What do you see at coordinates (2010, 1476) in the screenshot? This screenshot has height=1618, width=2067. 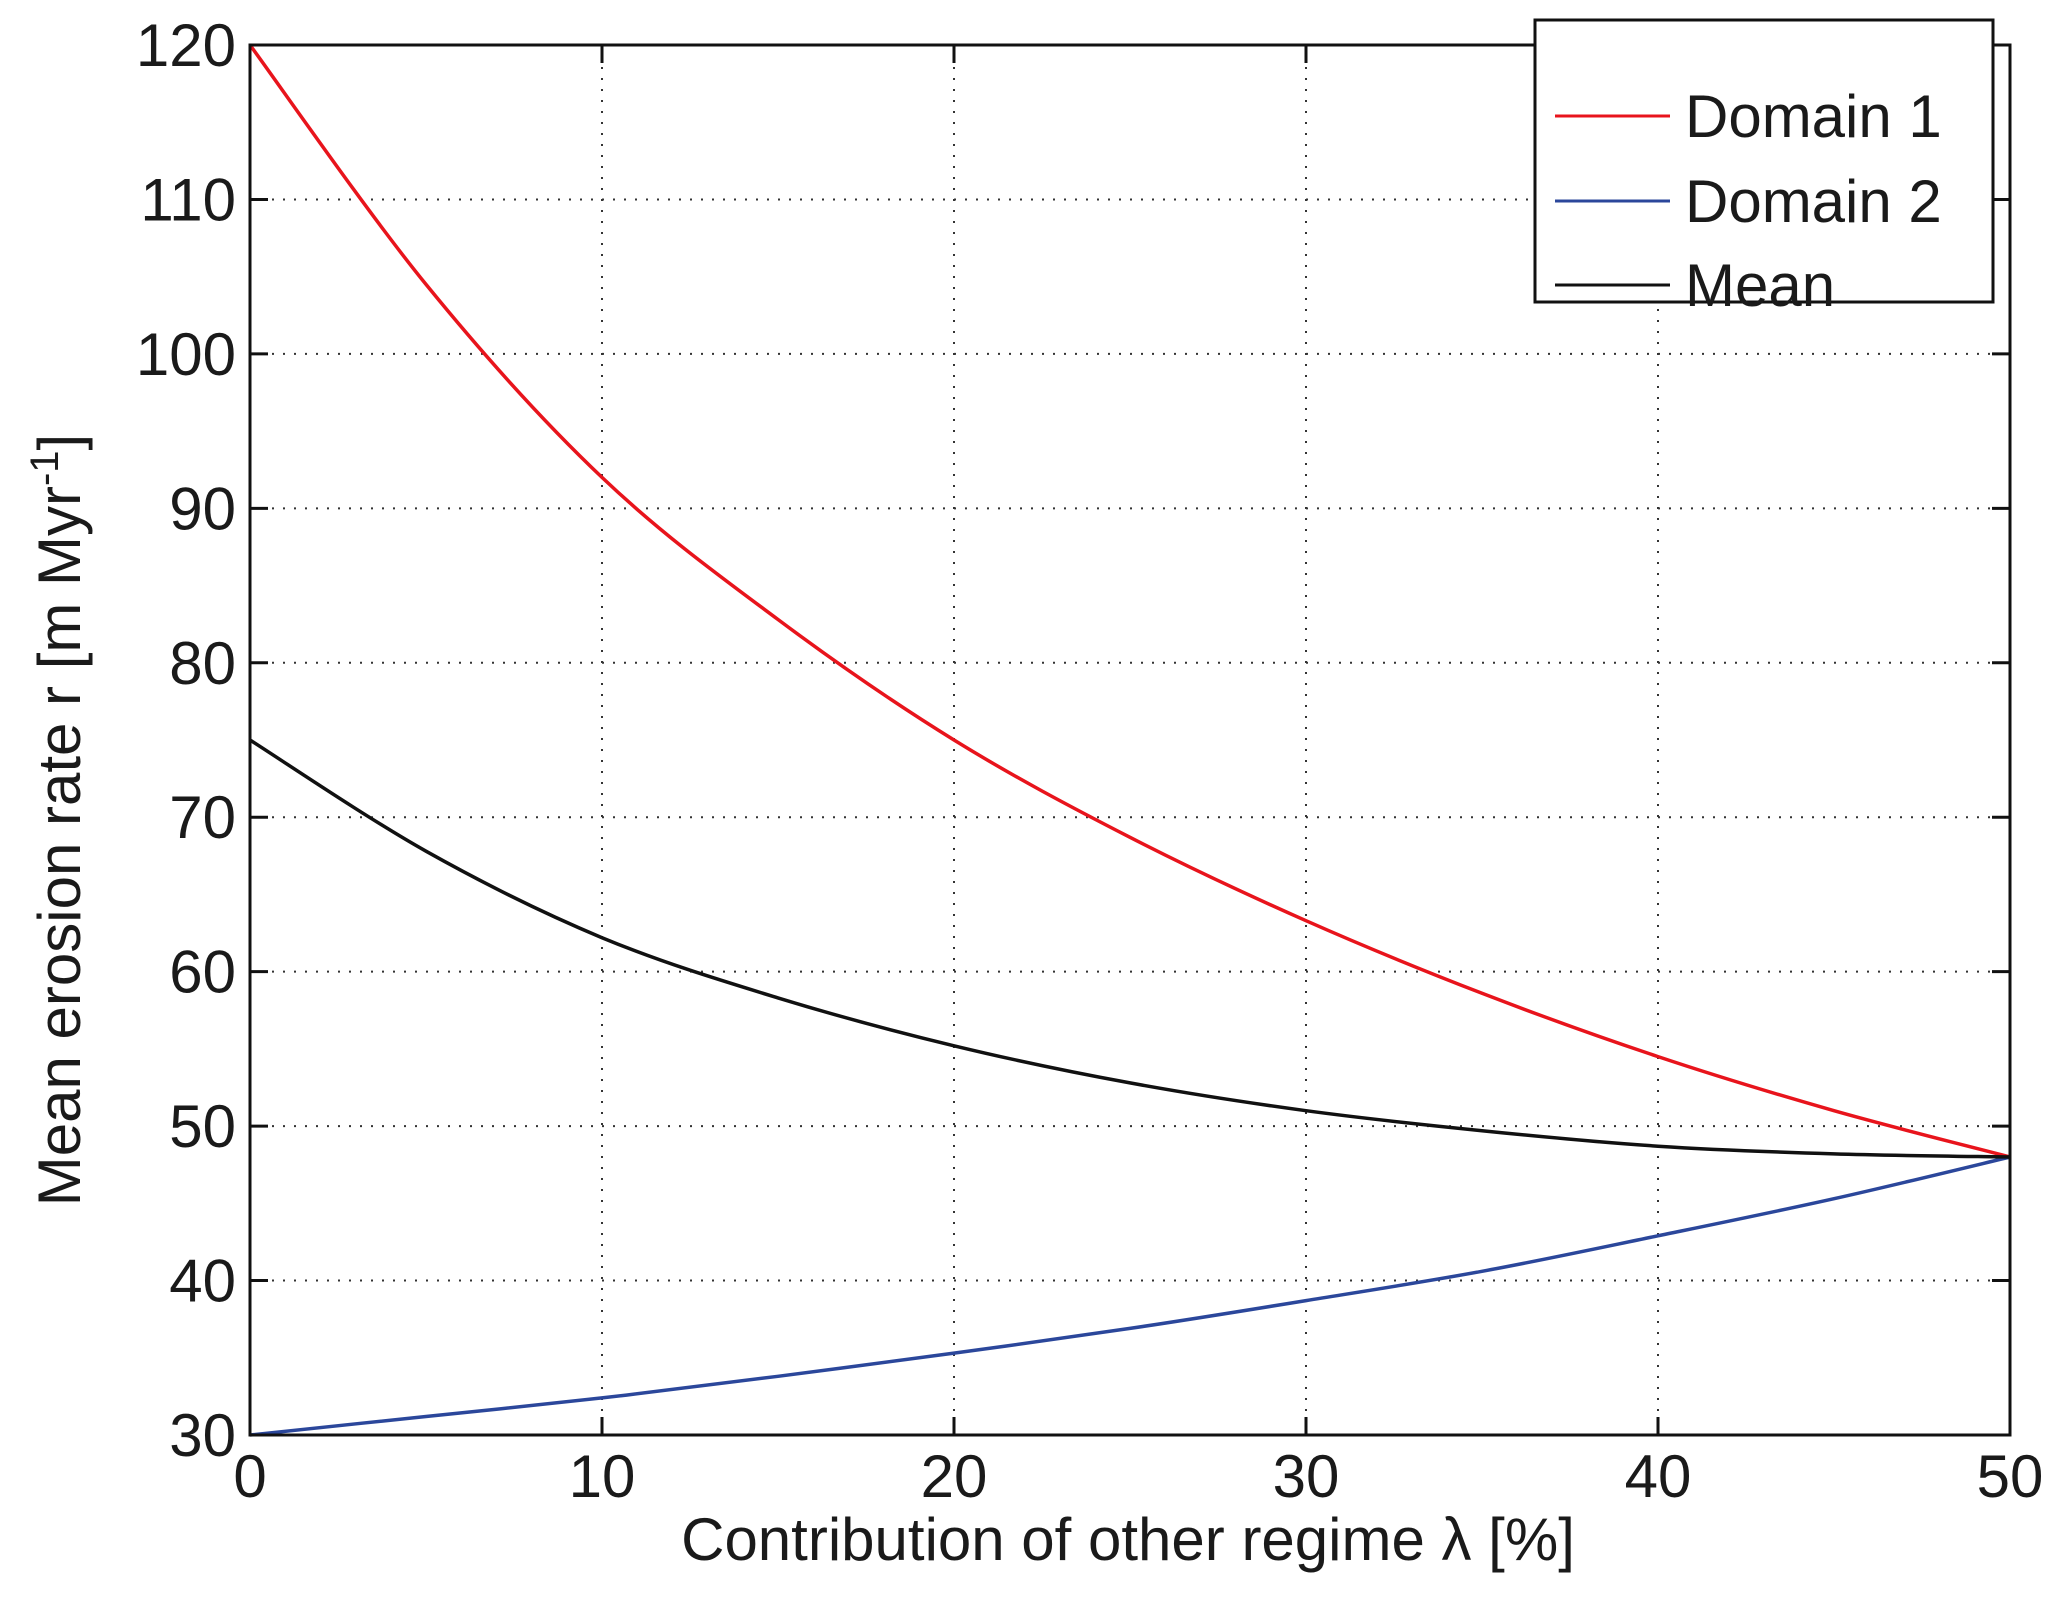 I see `x-tick-label: 50` at bounding box center [2010, 1476].